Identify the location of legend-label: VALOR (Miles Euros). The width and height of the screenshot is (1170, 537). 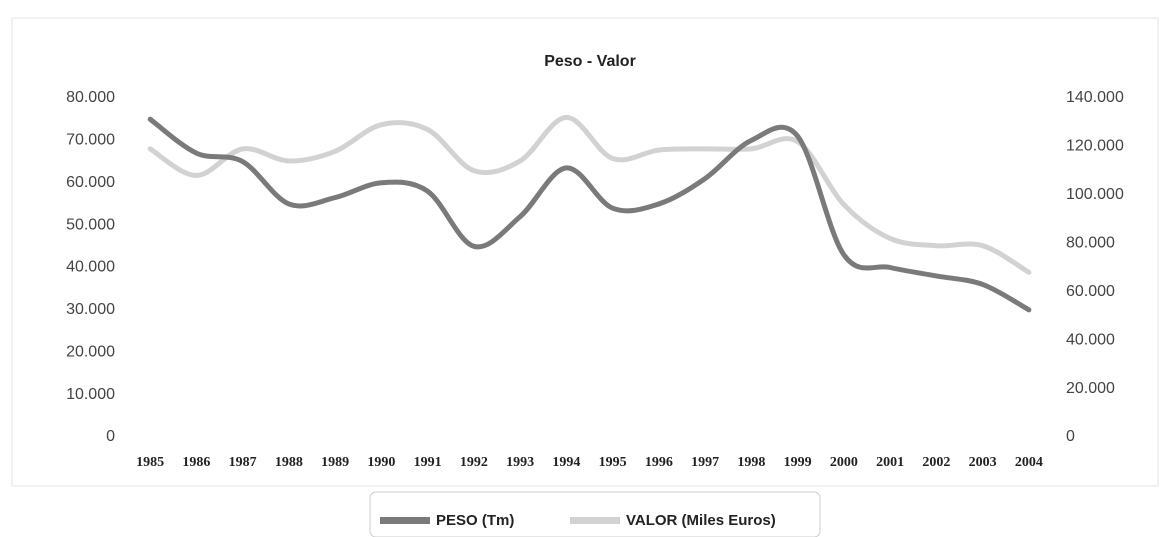
(701, 520).